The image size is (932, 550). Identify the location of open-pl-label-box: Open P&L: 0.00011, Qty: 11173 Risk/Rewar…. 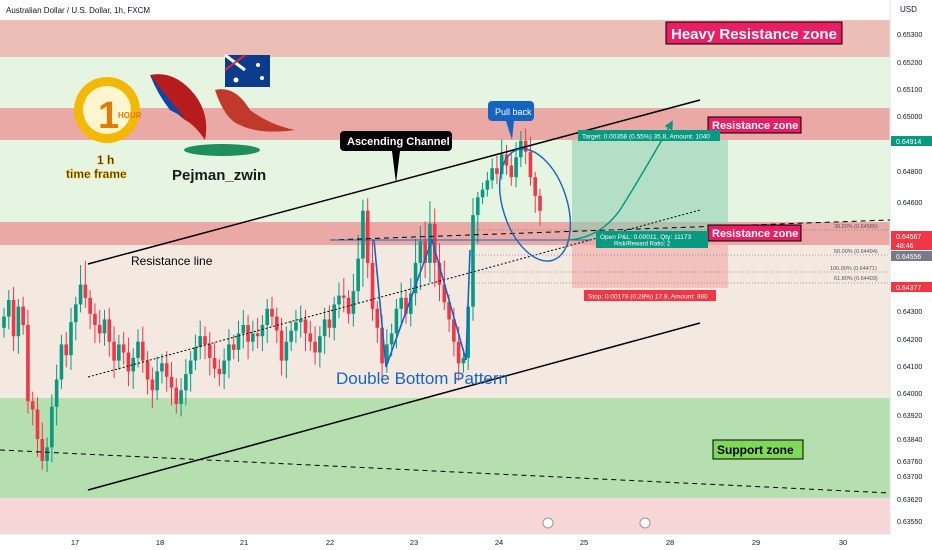
(652, 239).